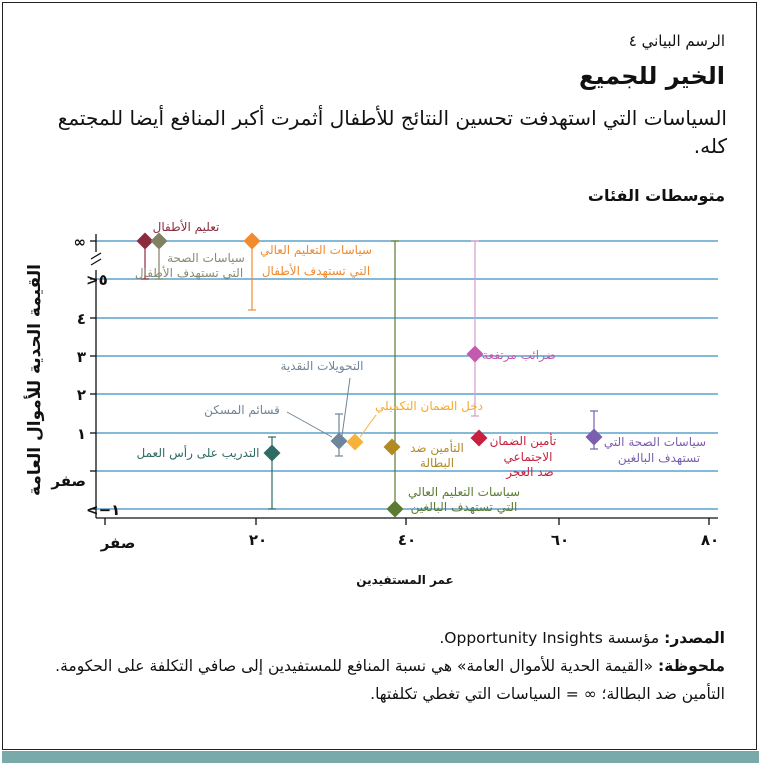 The width and height of the screenshot is (761, 763). What do you see at coordinates (475, 354) in the screenshot?
I see `marker-top-taxes` at bounding box center [475, 354].